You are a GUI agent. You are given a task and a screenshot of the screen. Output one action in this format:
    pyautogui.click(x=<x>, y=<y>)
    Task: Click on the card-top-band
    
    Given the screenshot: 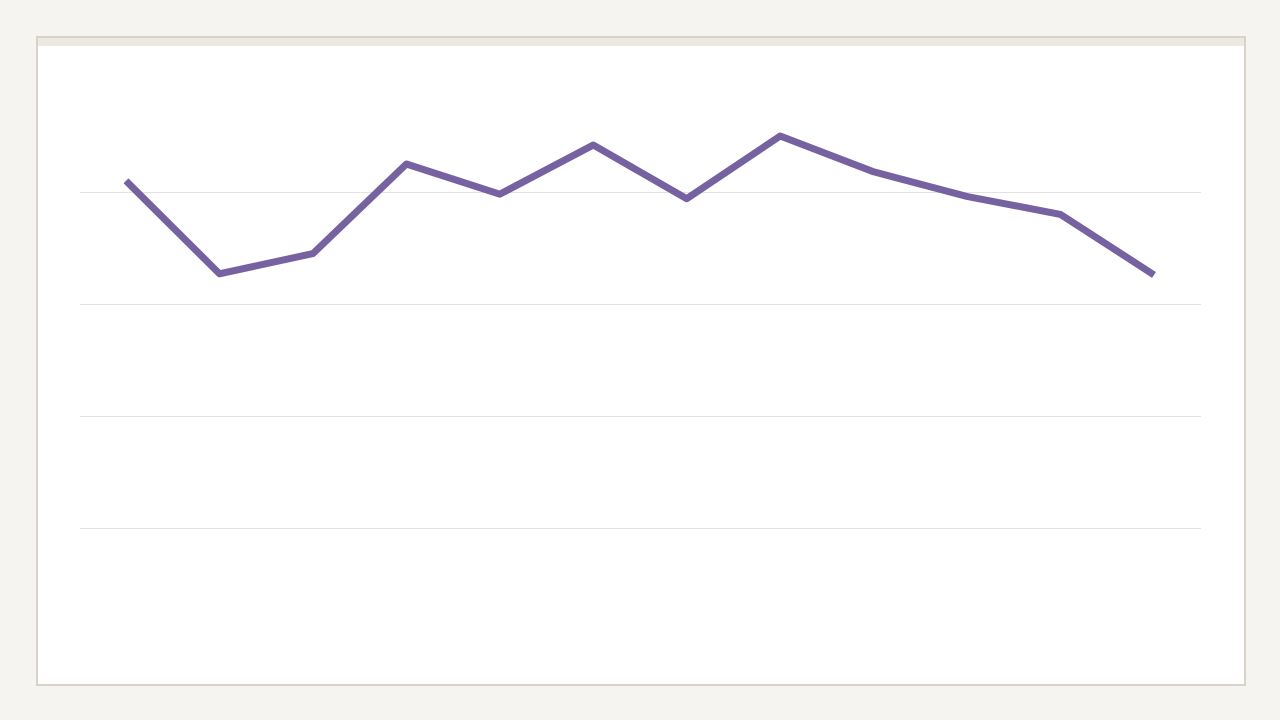 What is the action you would take?
    pyautogui.click(x=641, y=42)
    